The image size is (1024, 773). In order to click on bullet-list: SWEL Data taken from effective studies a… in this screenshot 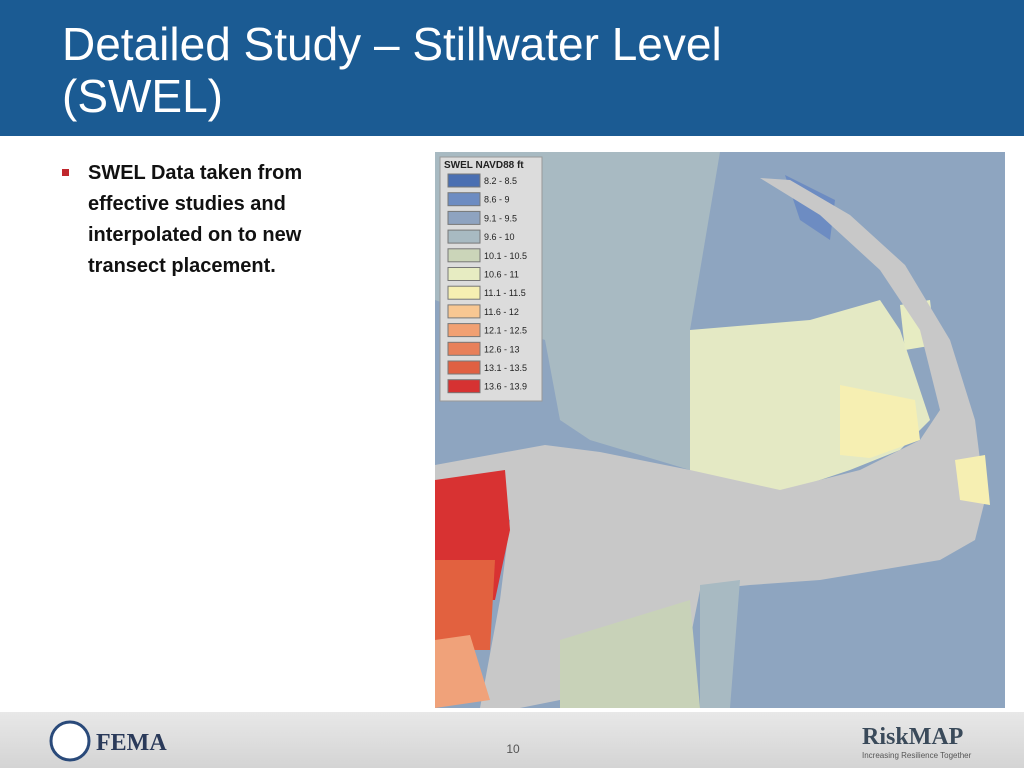, I will do `click(182, 220)`.